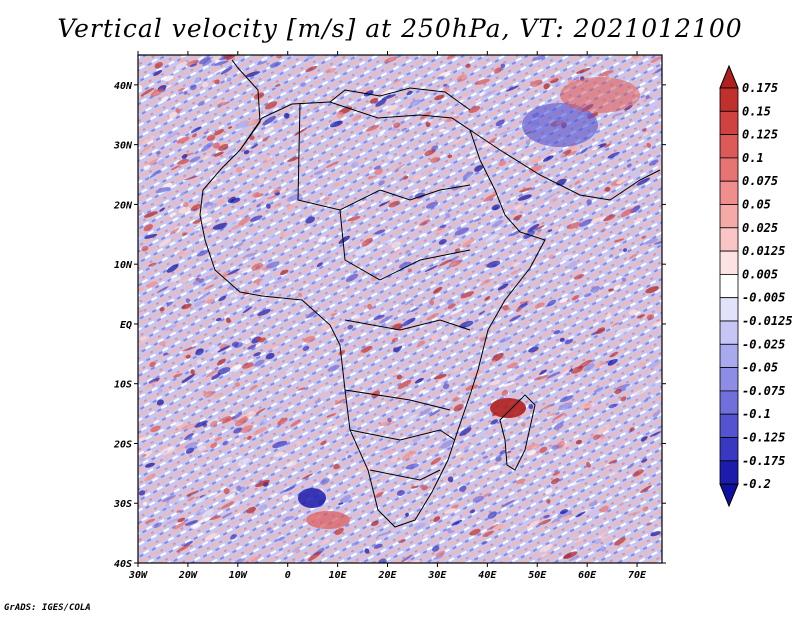 The image size is (800, 618). Describe the element at coordinates (760, 135) in the screenshot. I see `colorbar-label: 0.125` at that location.